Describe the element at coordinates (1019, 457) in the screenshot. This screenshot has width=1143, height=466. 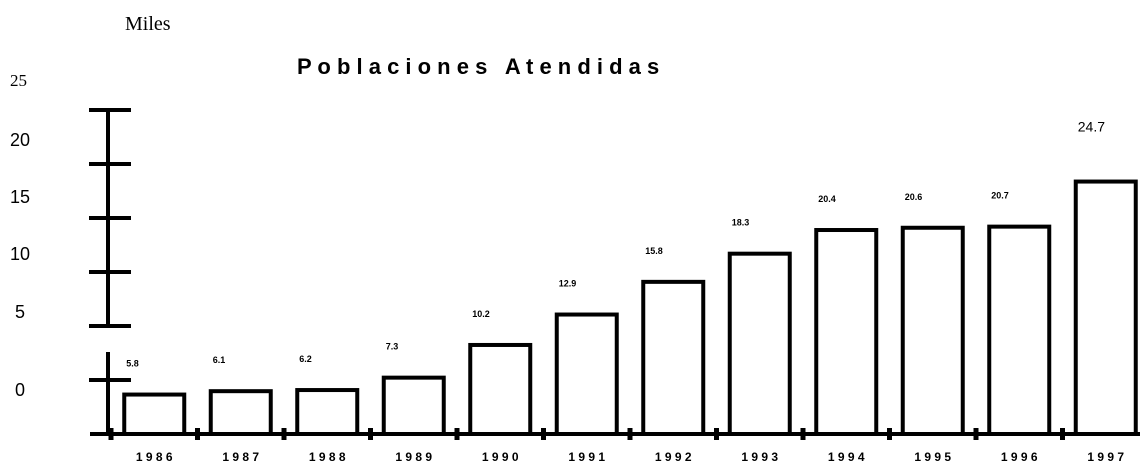
I see `x-tick-label: 1 9 9 6` at that location.